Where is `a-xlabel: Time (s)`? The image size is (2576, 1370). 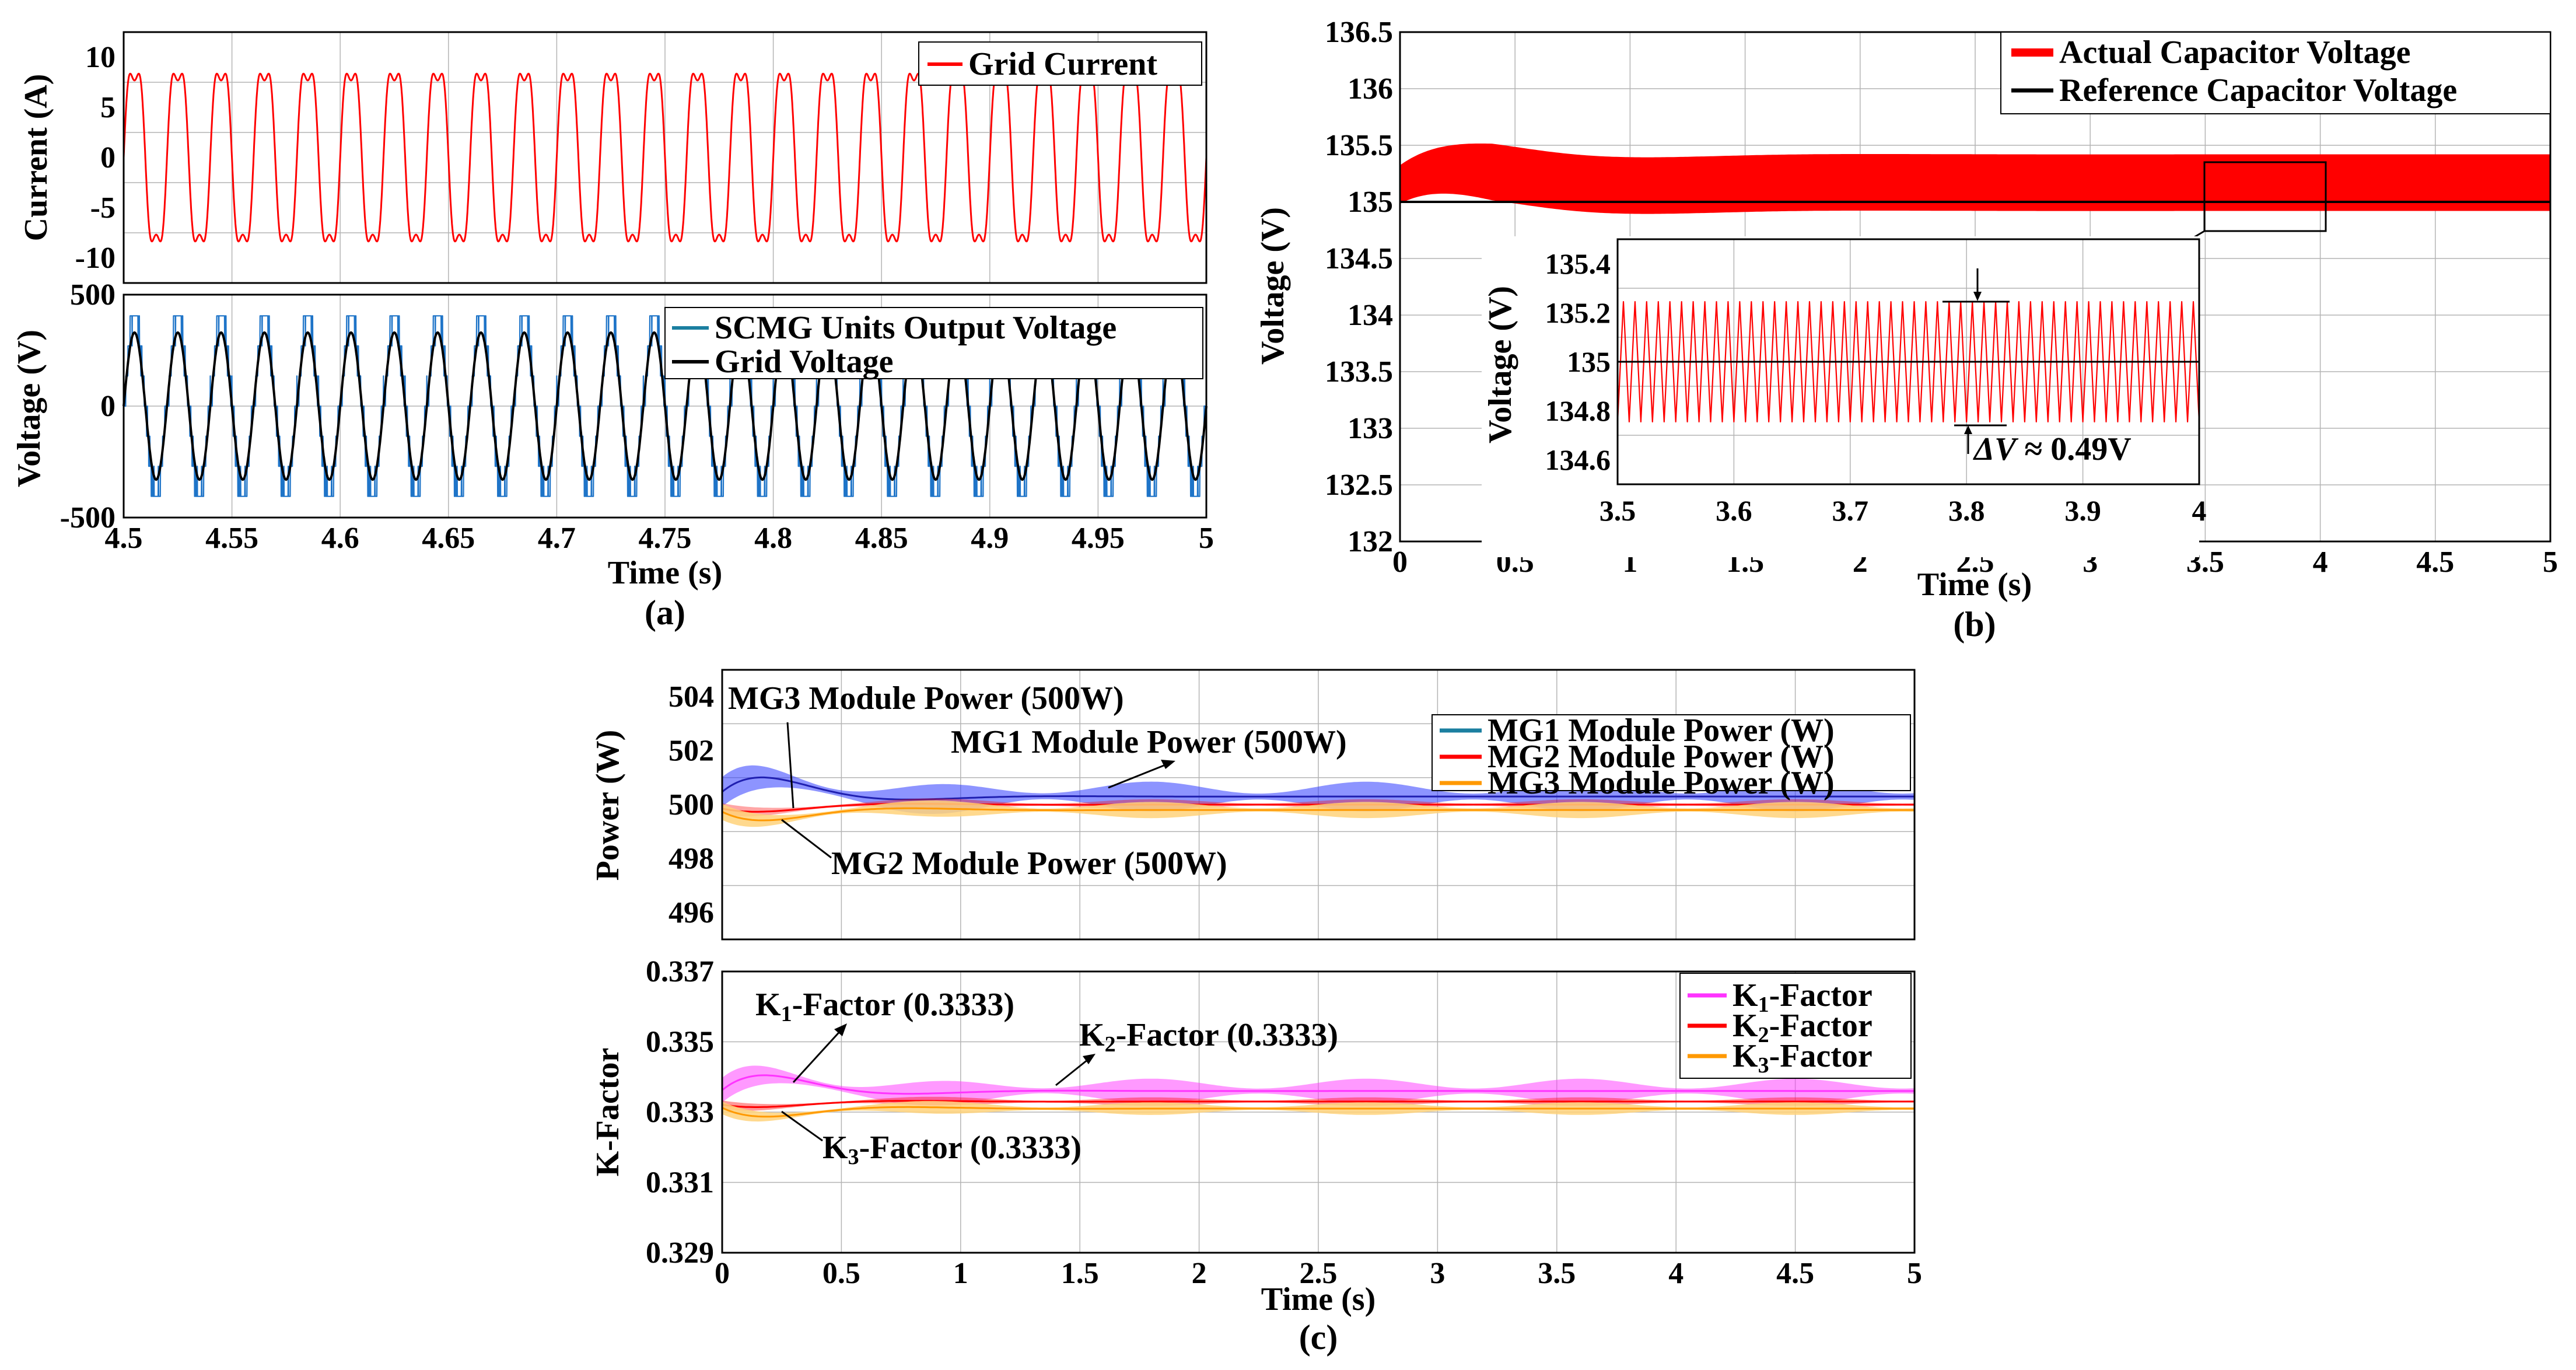 a-xlabel: Time (s) is located at coordinates (666, 573).